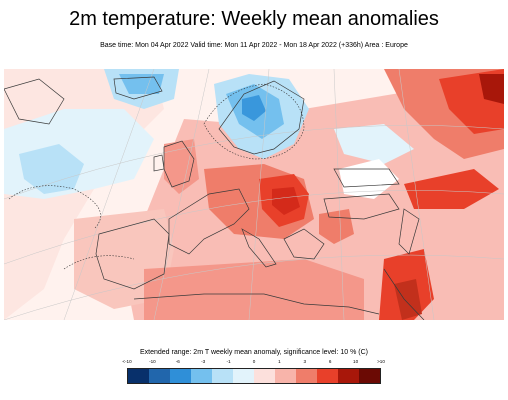  I want to click on north-africa-warm-region, so click(254, 289).